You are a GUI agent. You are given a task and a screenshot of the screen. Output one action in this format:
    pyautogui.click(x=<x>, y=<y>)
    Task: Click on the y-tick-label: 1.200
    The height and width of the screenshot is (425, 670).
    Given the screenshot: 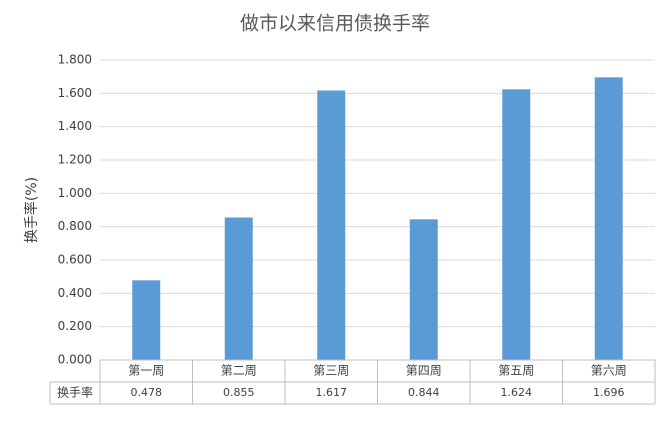 What is the action you would take?
    pyautogui.click(x=75, y=160)
    